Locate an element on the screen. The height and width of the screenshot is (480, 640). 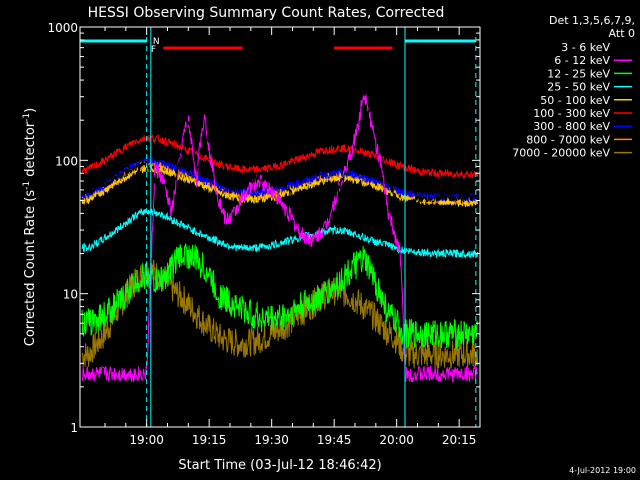
marker-label-1: F is located at coordinates (153, 50).